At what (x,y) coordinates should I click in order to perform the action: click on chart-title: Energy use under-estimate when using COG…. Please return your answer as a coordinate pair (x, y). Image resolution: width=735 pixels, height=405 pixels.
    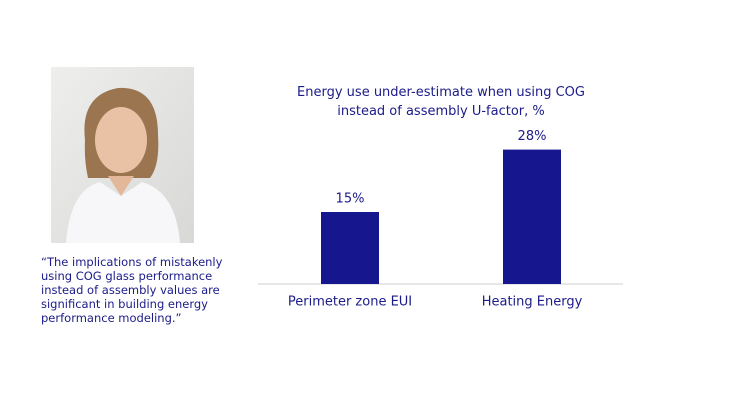
    Looking at the image, I should click on (441, 102).